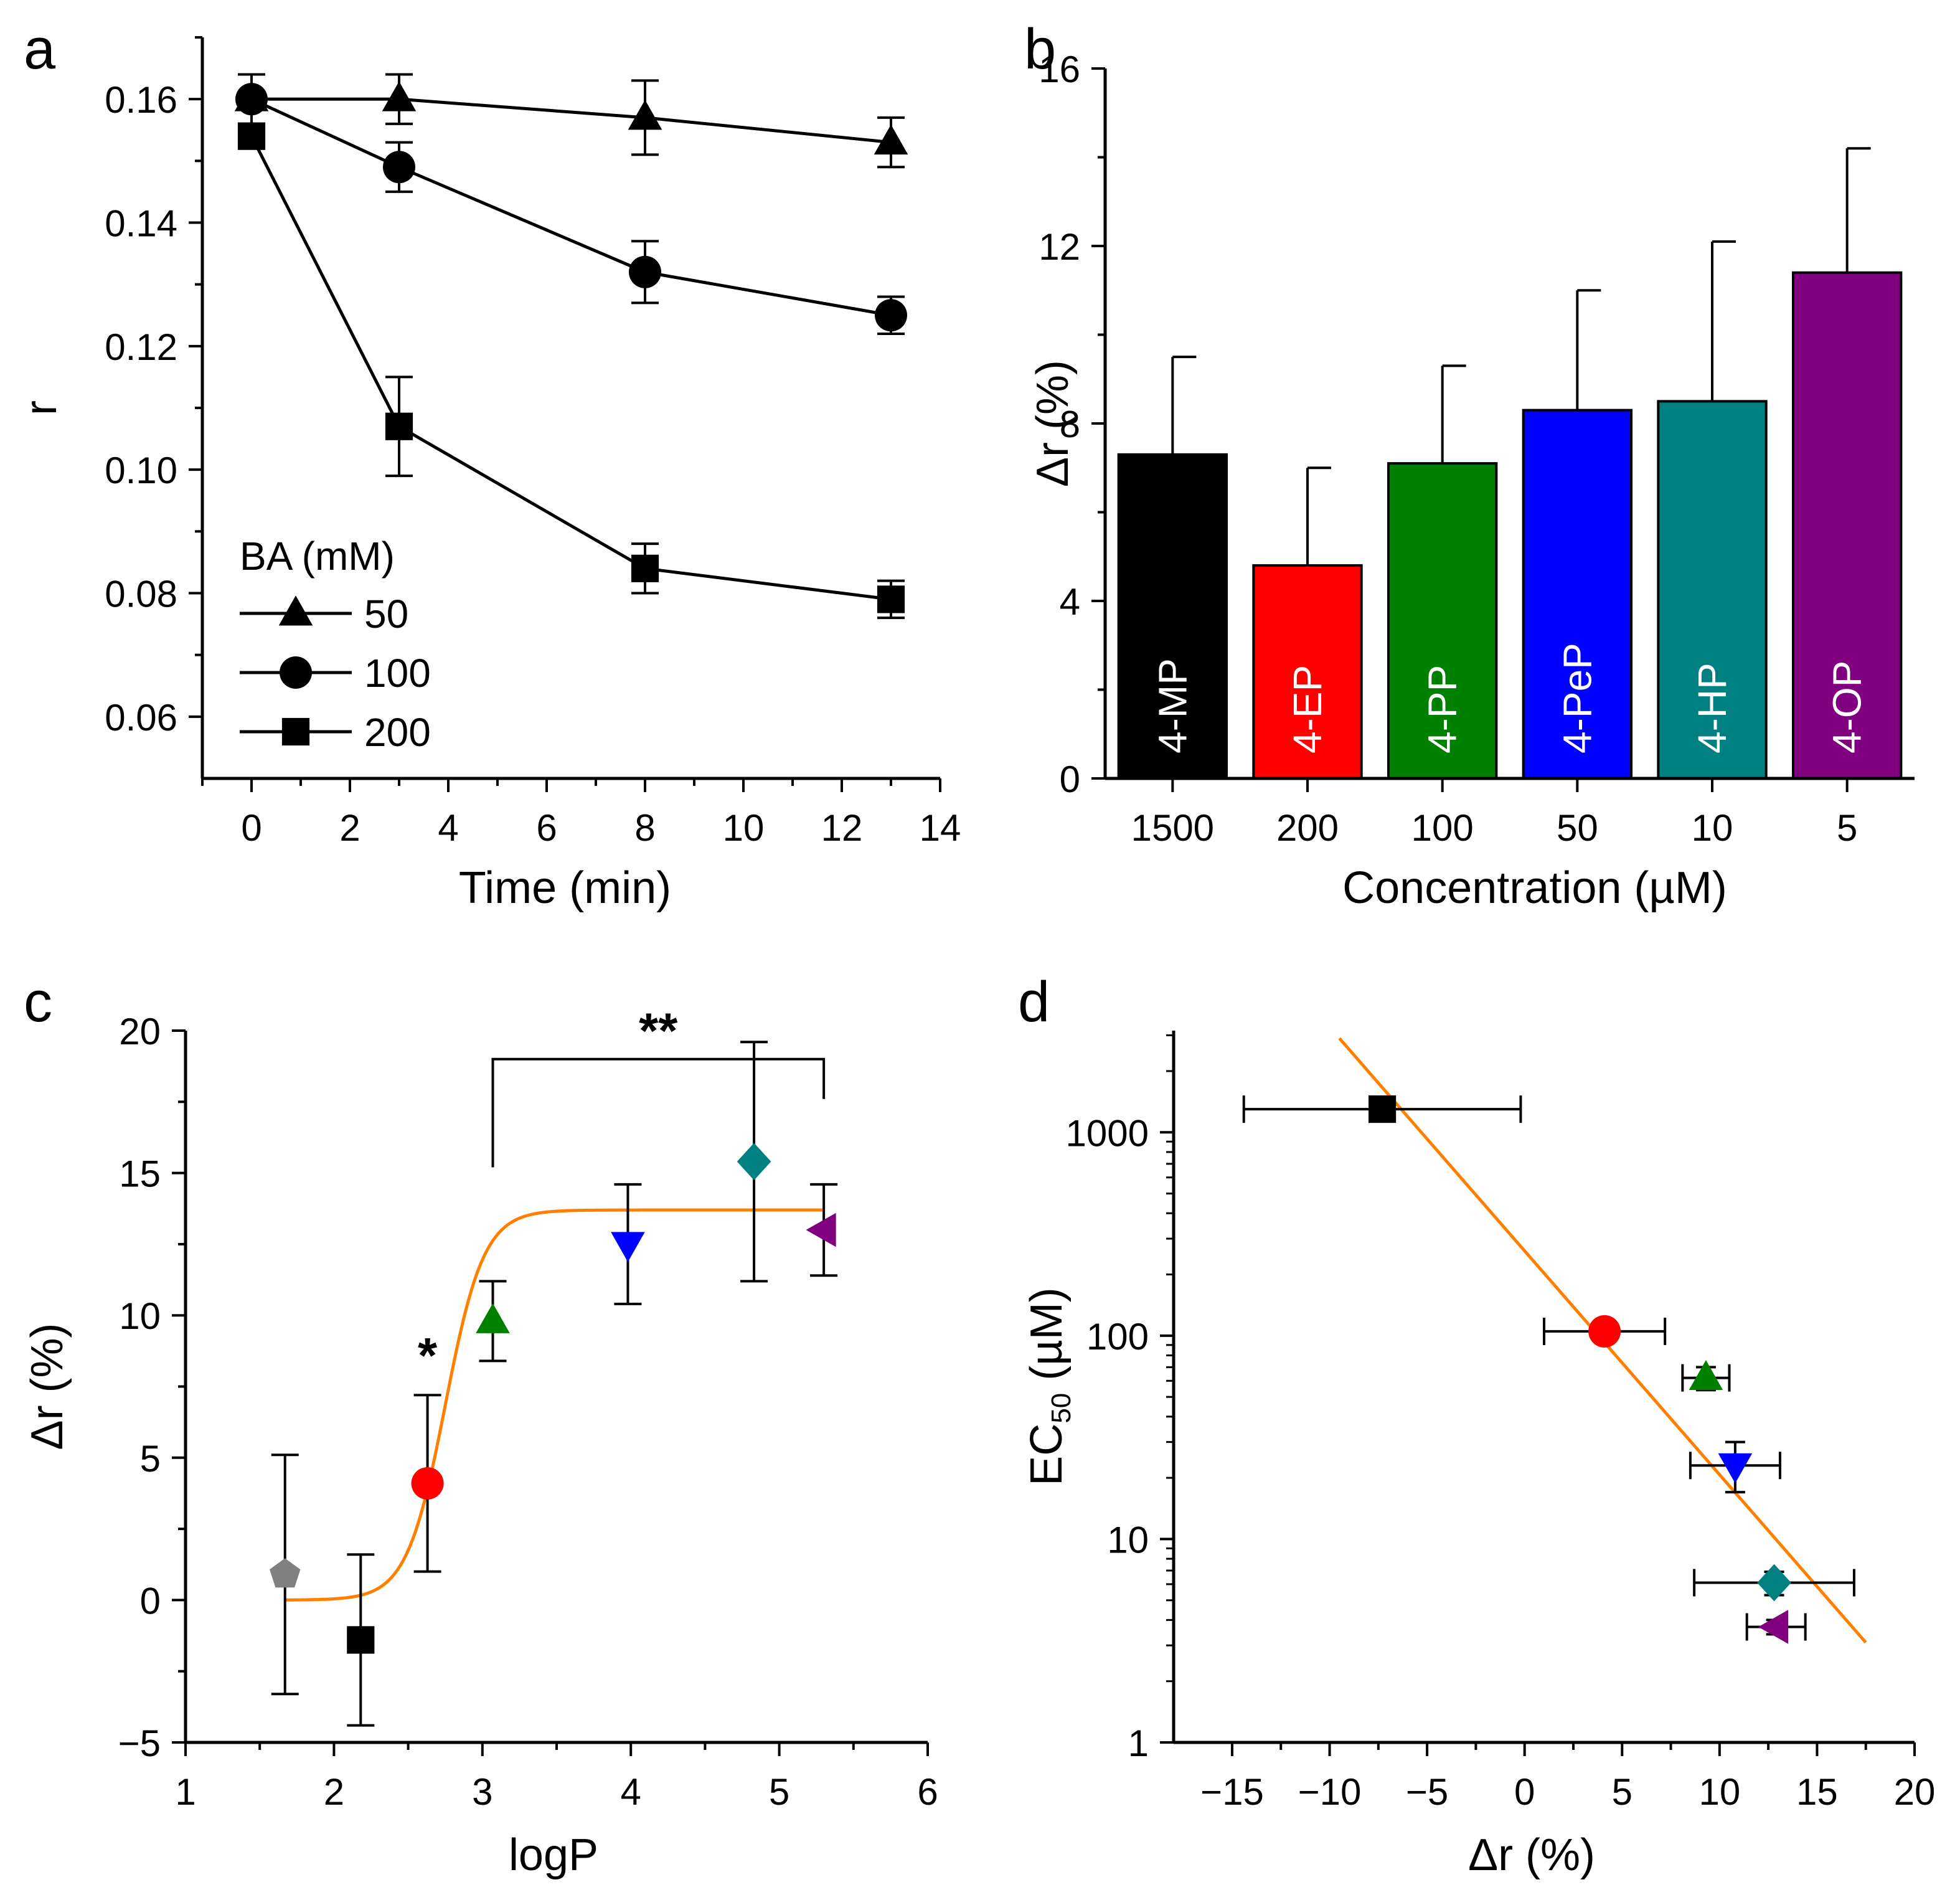 The image size is (1960, 1895). I want to click on y-tick-label: 0.08, so click(141, 594).